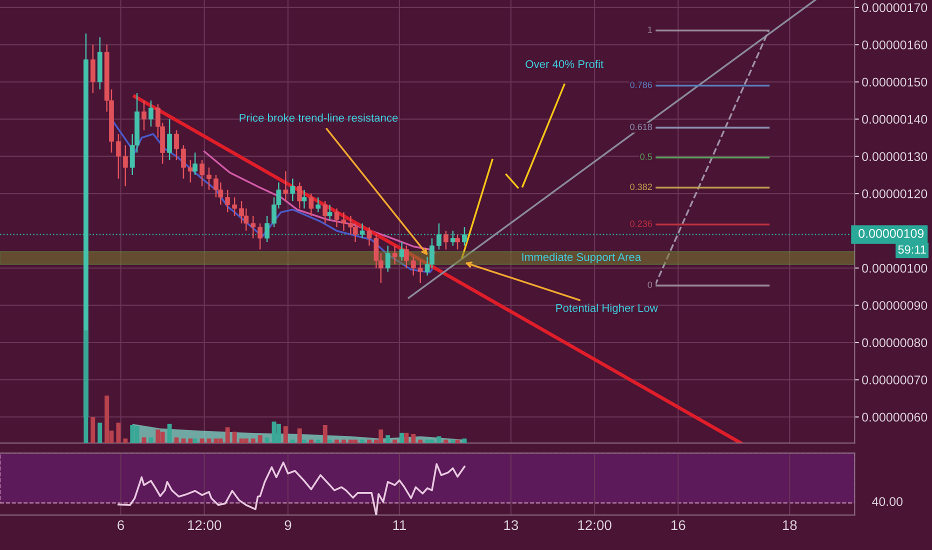  What do you see at coordinates (641, 85) in the screenshot?
I see `series-label: 0.786` at bounding box center [641, 85].